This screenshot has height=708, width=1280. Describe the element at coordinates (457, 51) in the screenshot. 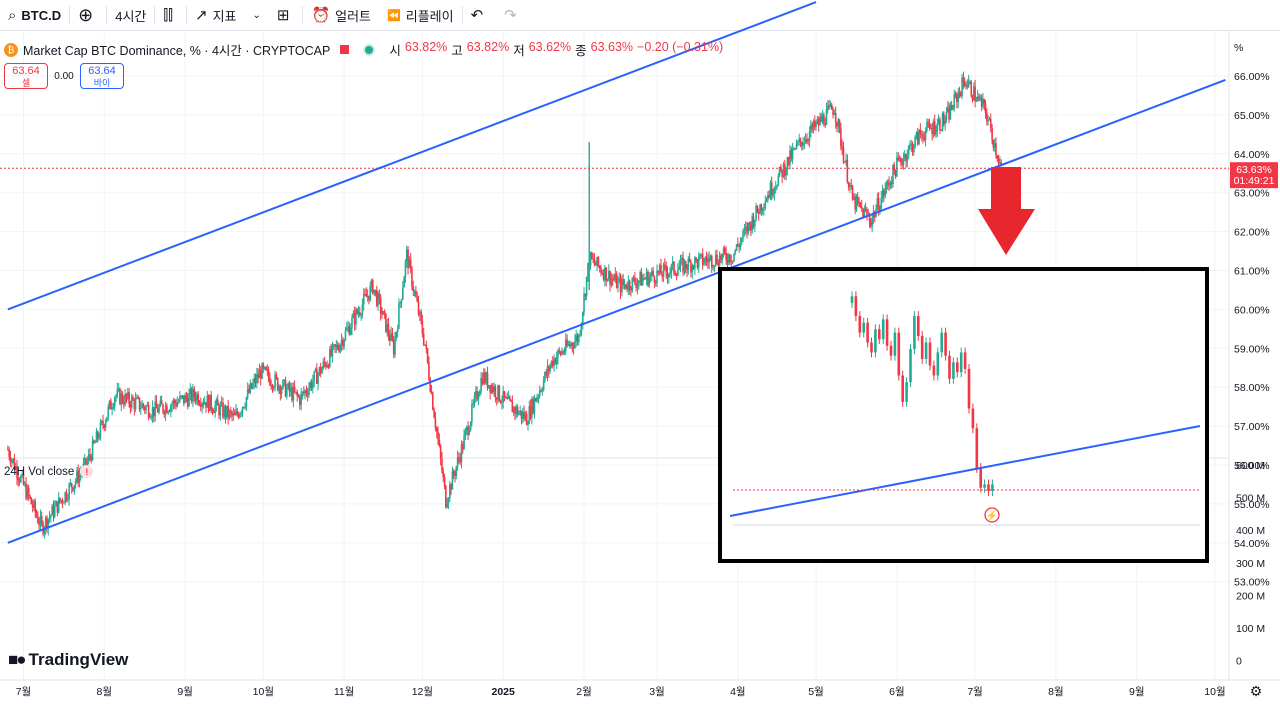

I see `high-label: 고` at that location.